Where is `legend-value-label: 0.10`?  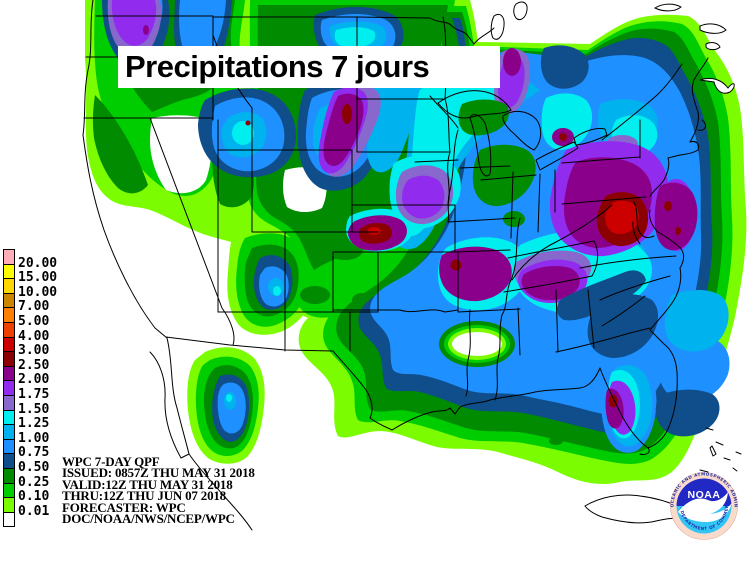 legend-value-label: 0.10 is located at coordinates (34, 497).